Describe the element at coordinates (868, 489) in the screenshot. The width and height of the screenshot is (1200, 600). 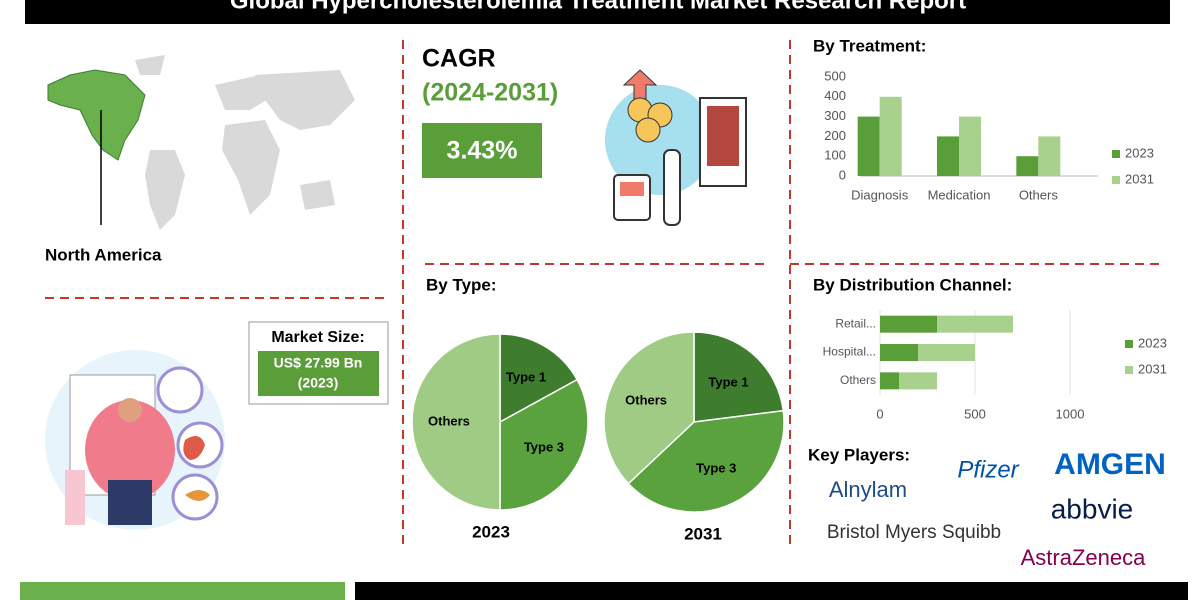
I see `company-logo: Alnylam` at that location.